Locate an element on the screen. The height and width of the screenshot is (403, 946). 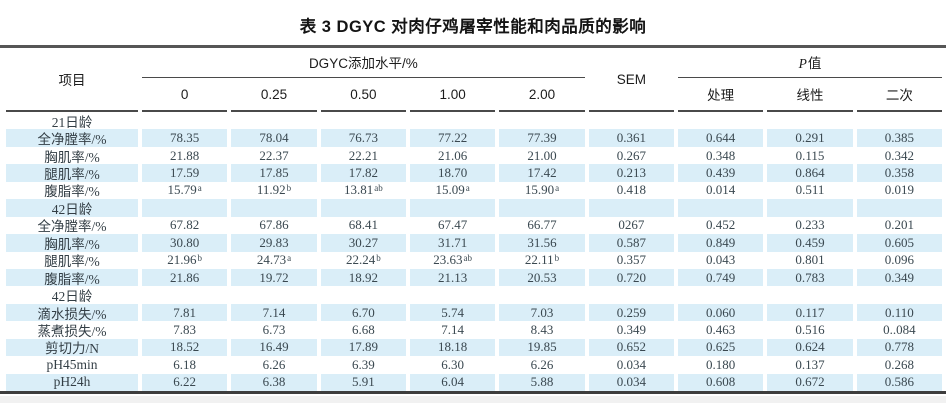
data-cell: 0.348 is located at coordinates (721, 155).